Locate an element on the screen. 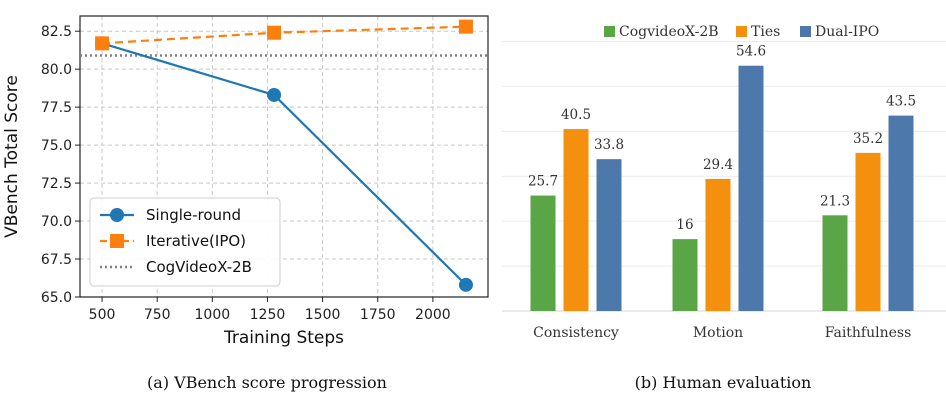 This screenshot has height=403, width=946. caption-b: (b) Human evaluation is located at coordinates (723, 382).